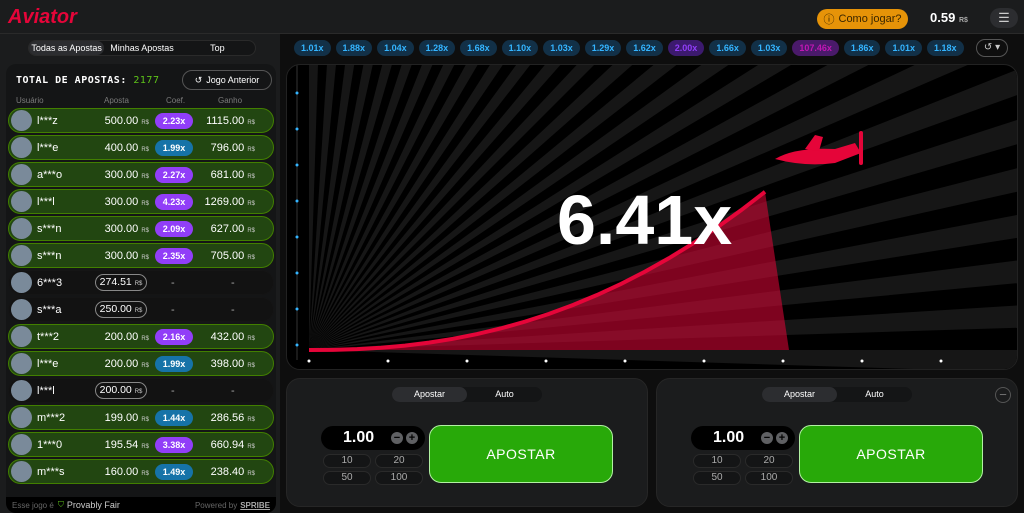 The image size is (1024, 513). What do you see at coordinates (478, 48) in the screenshot?
I see `history-multiplier: 1.68x` at bounding box center [478, 48].